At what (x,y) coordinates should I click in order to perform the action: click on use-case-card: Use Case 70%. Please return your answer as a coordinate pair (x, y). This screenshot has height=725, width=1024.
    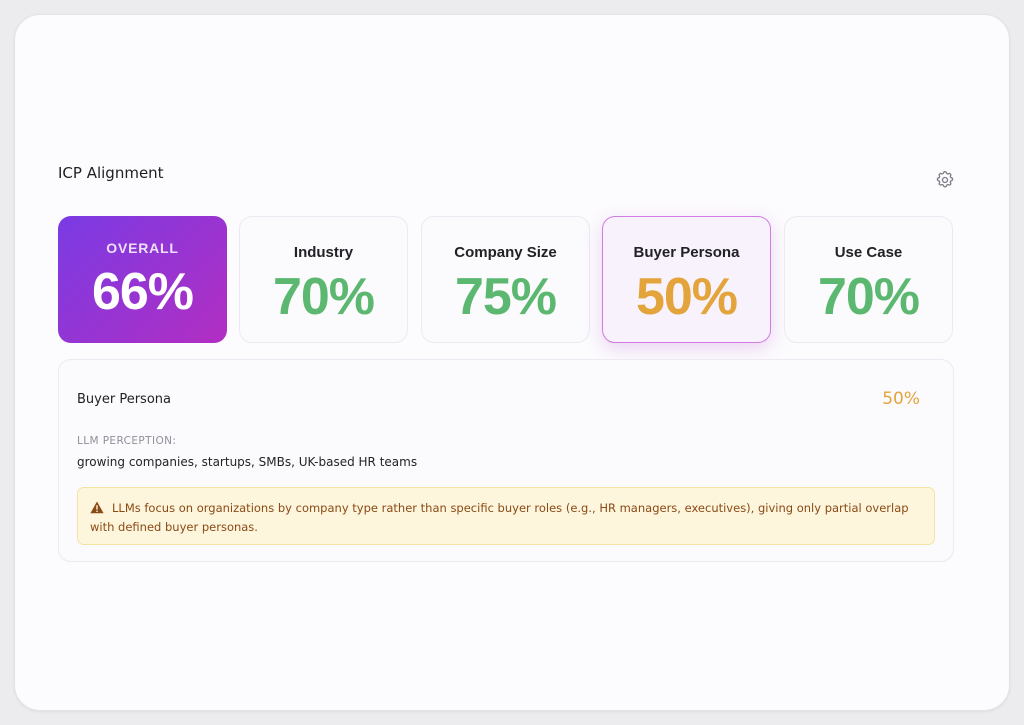
    Looking at the image, I should click on (868, 279).